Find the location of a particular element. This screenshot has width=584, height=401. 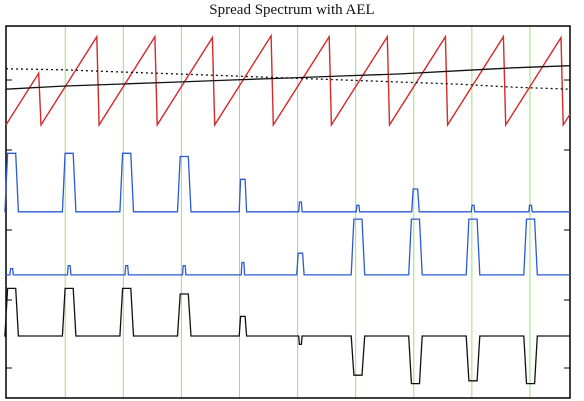

series-falling-line is located at coordinates (288, 79).